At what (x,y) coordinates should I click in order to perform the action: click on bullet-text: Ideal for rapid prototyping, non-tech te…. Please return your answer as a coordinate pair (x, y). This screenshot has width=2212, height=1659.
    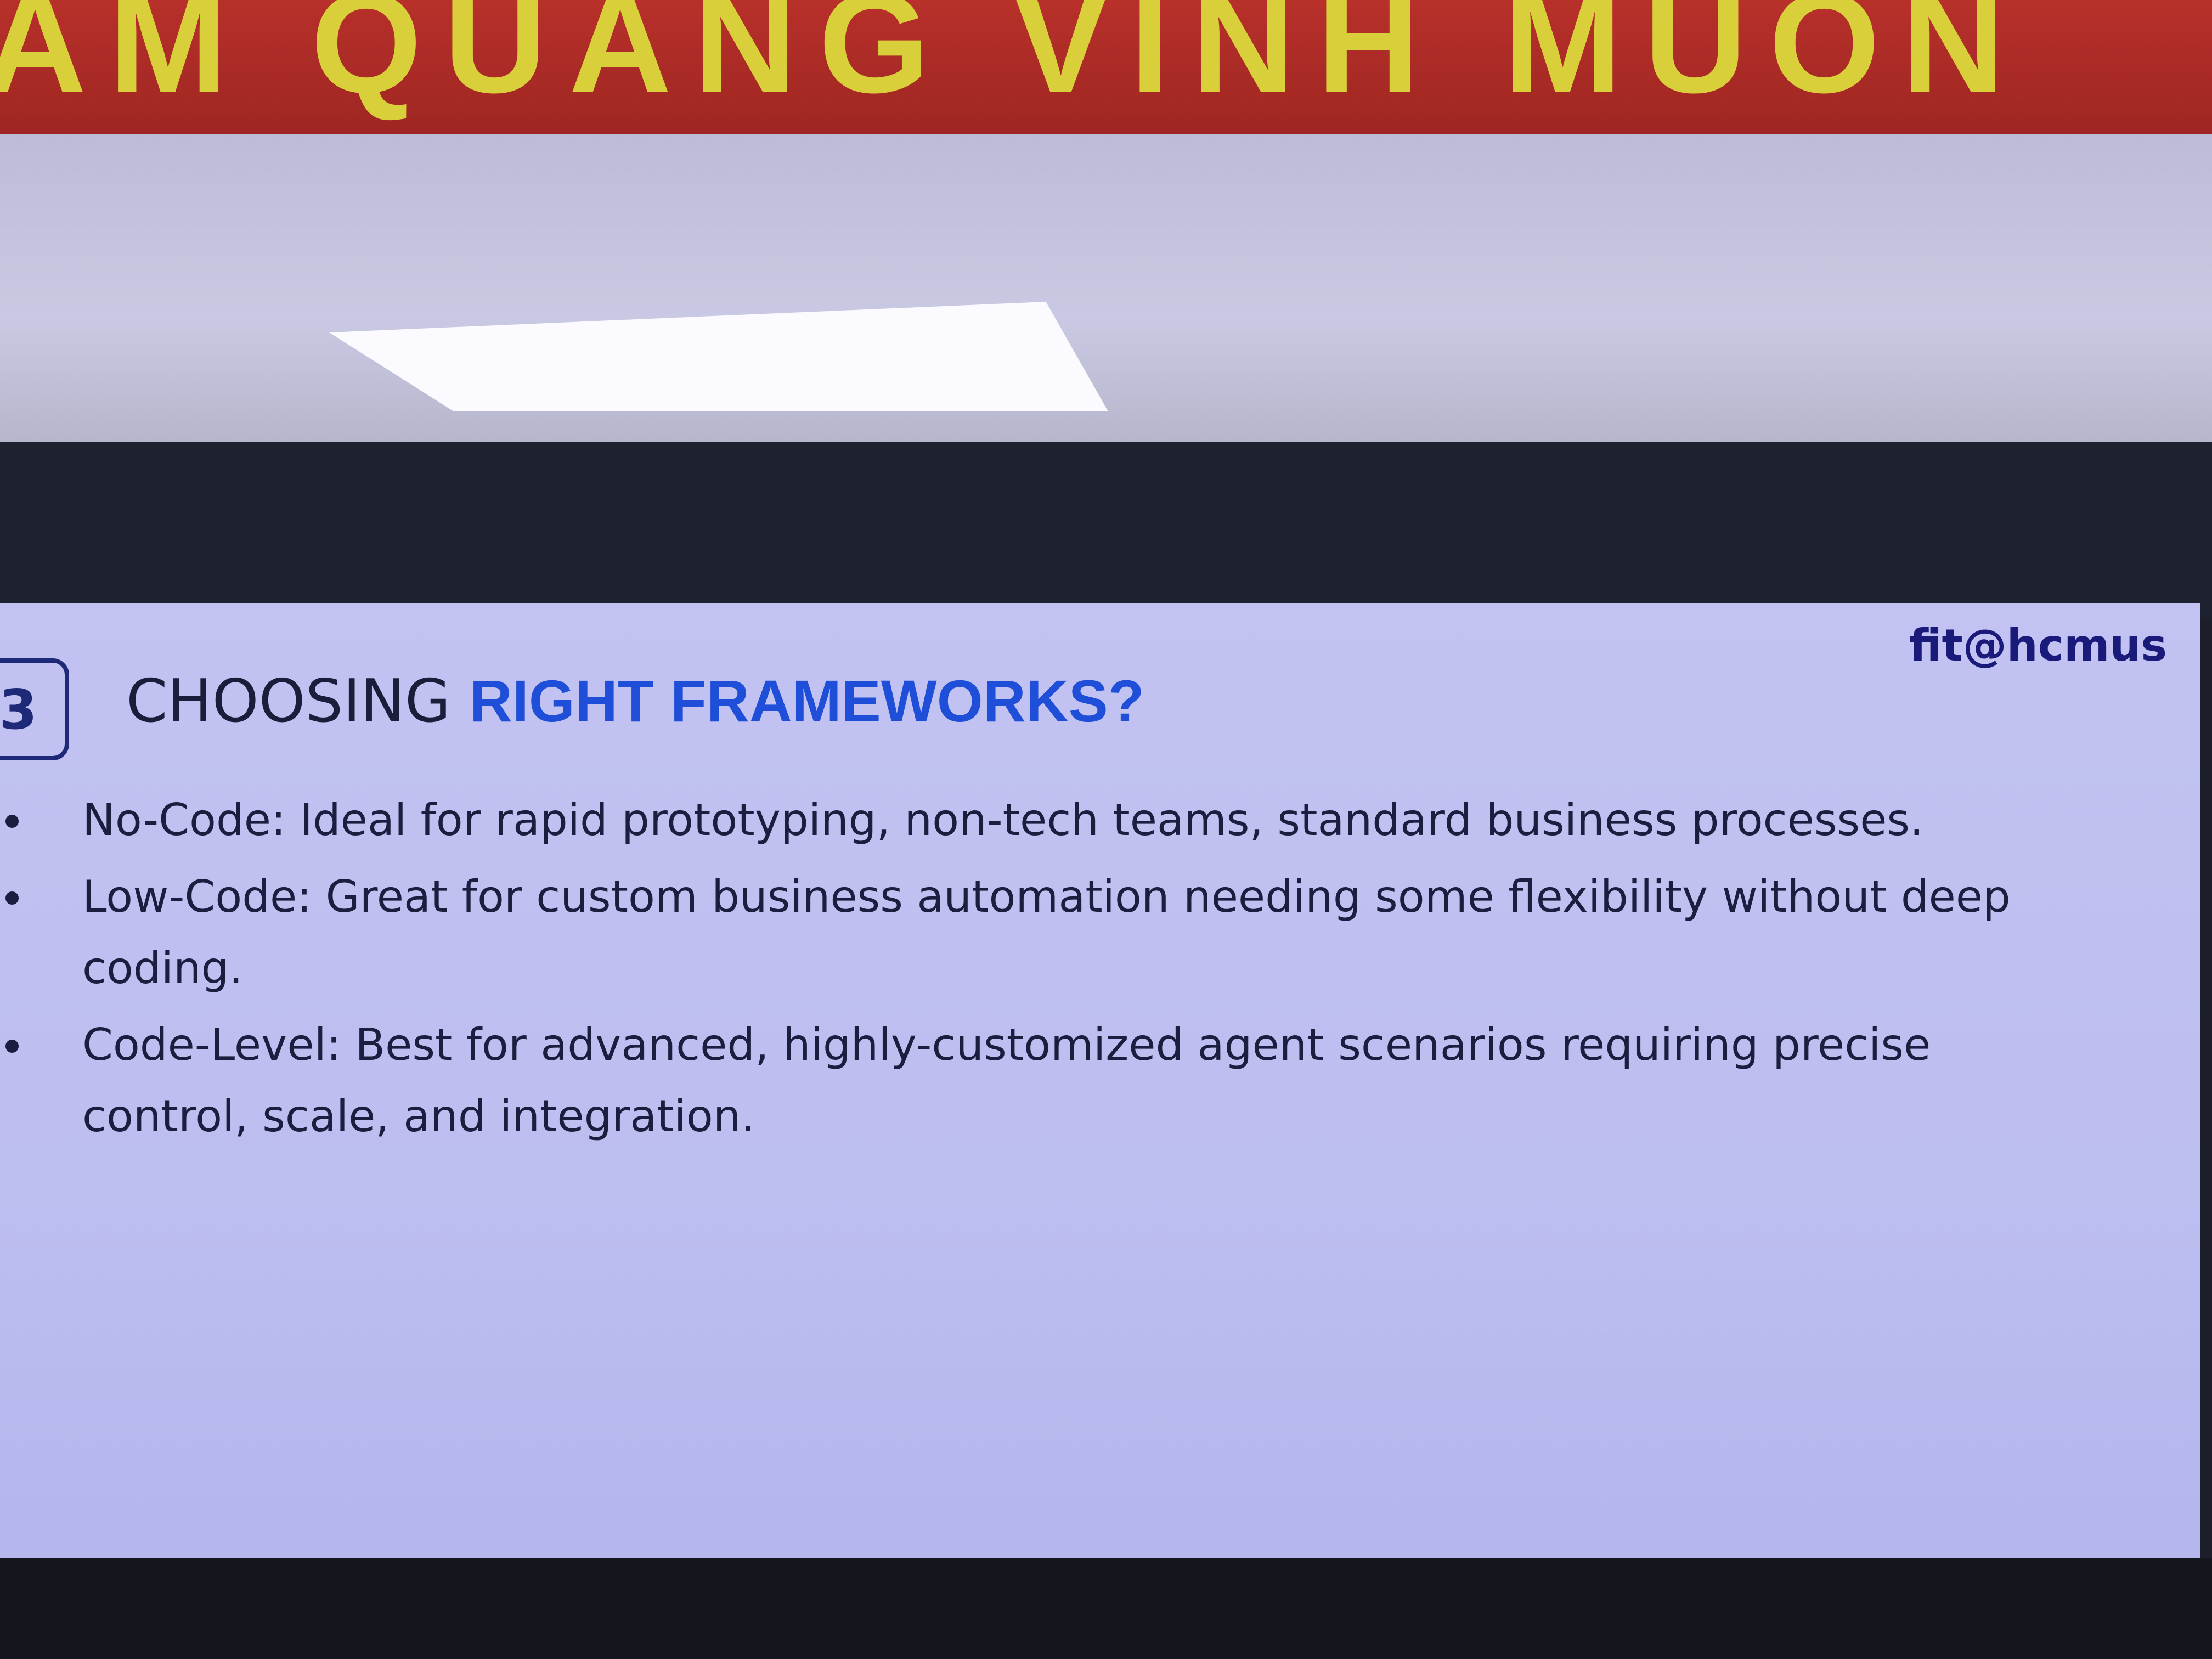
    Looking at the image, I should click on (1112, 819).